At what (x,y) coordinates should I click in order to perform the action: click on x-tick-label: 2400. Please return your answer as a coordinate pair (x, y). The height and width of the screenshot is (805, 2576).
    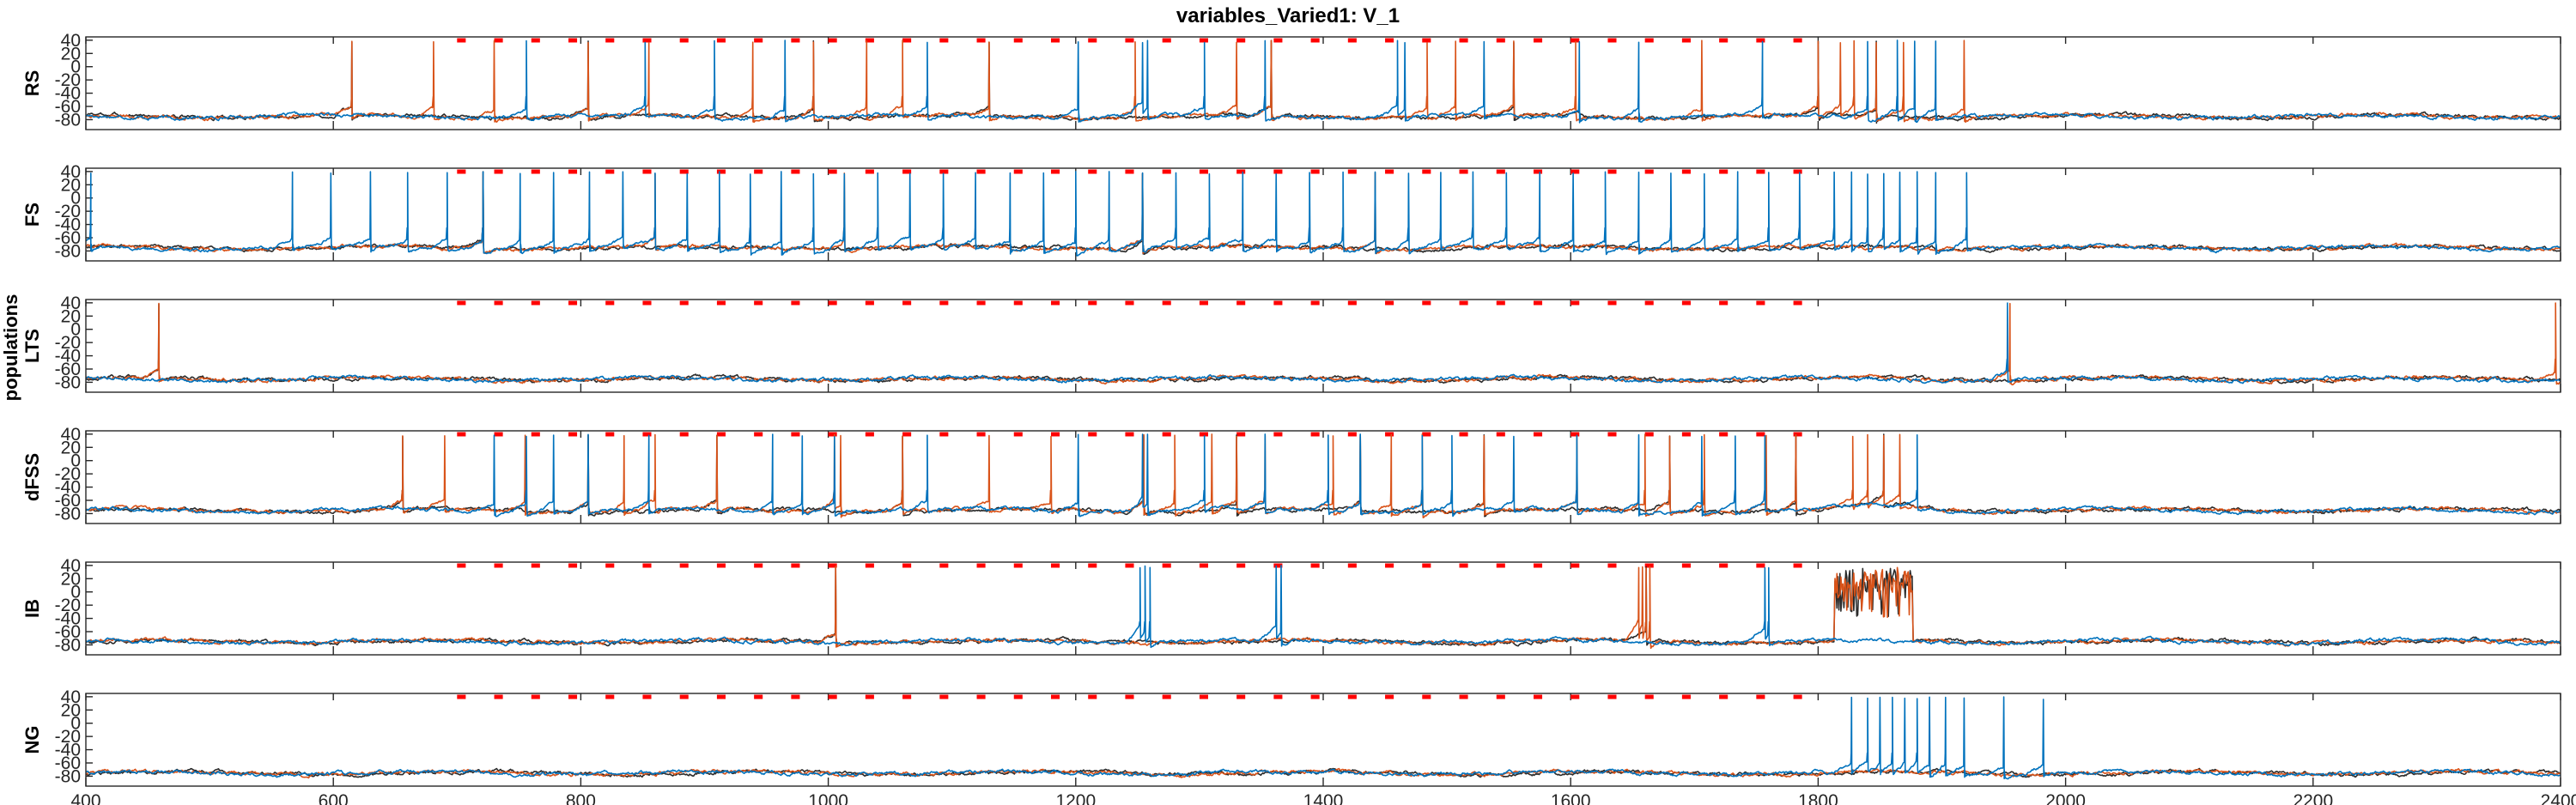
    Looking at the image, I should click on (2558, 798).